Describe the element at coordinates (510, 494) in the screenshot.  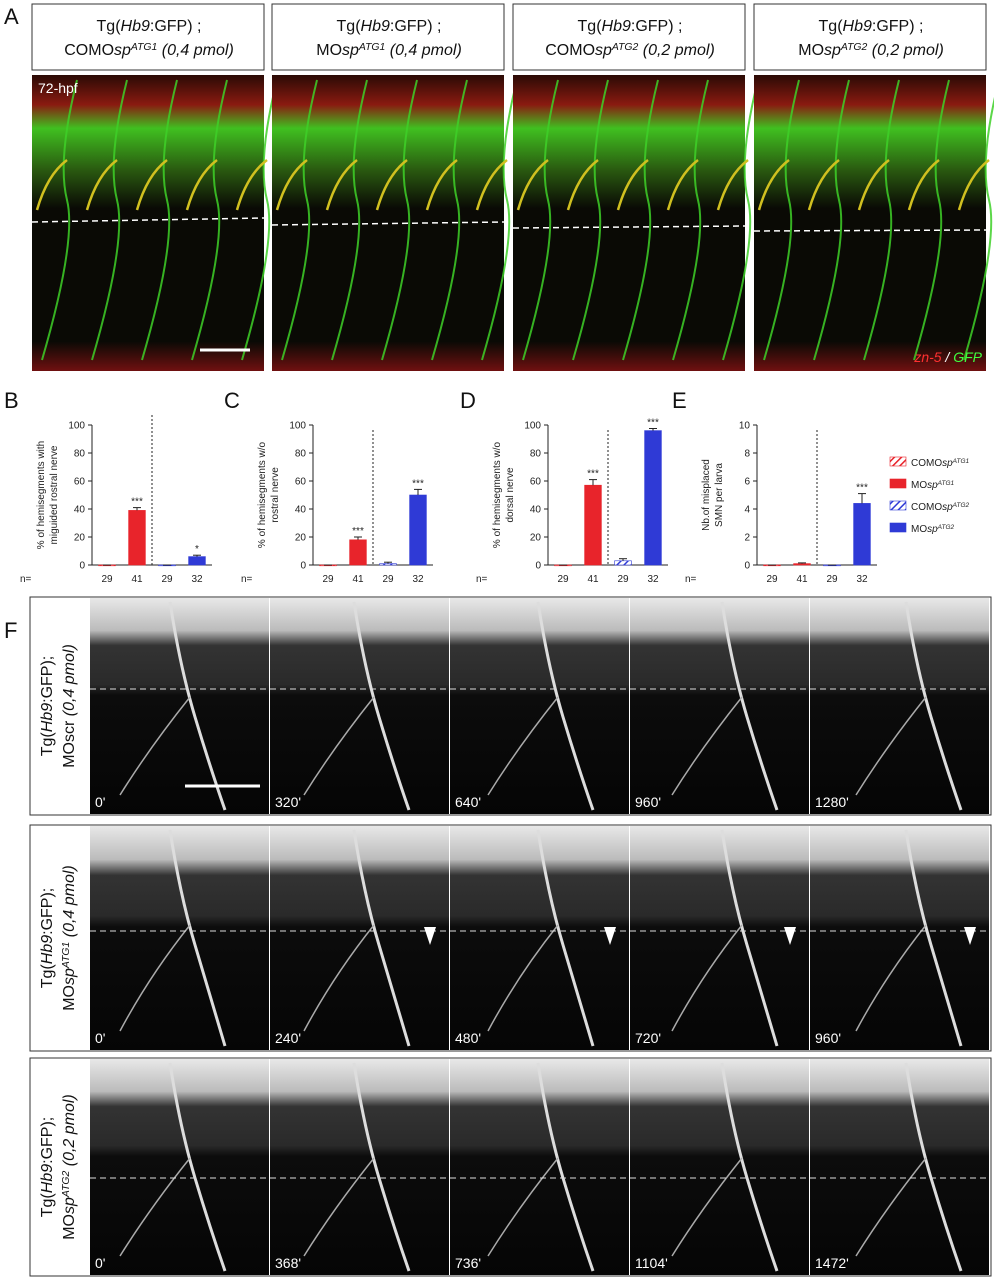
I see `y-axis-label-line: dorsal nerve` at that location.